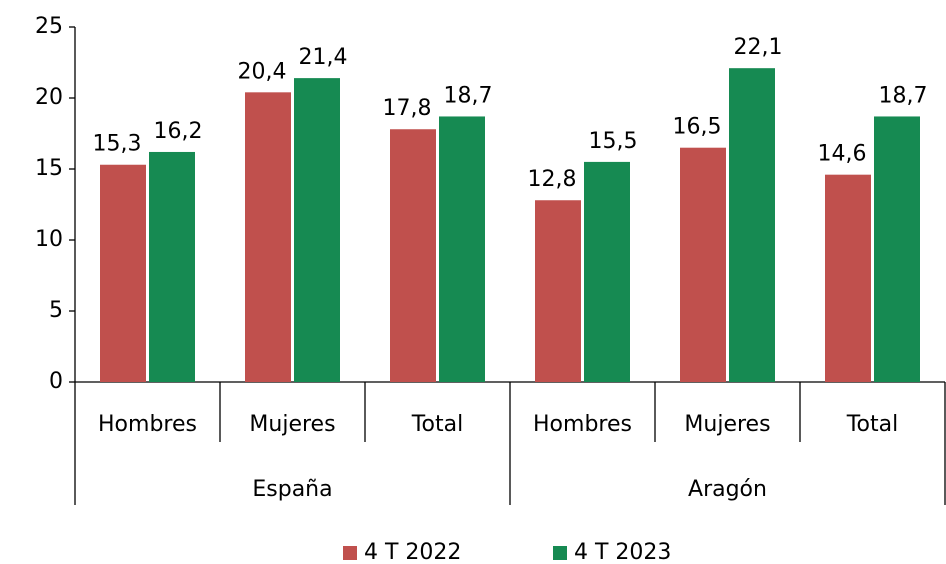 This screenshot has width=946, height=564. Describe the element at coordinates (613, 141) in the screenshot. I see `data-label: 15,5` at that location.